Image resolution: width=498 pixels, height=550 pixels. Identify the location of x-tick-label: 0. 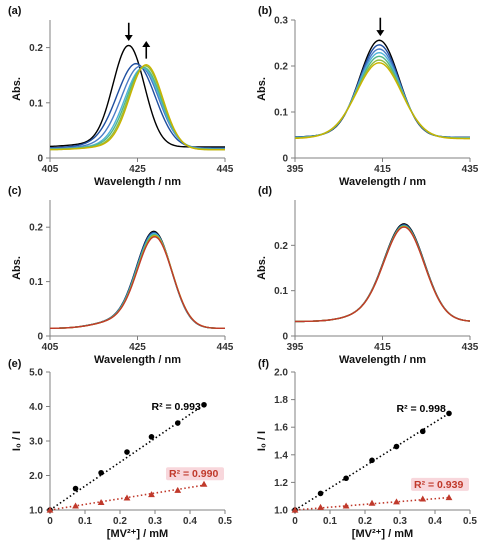
(50, 521).